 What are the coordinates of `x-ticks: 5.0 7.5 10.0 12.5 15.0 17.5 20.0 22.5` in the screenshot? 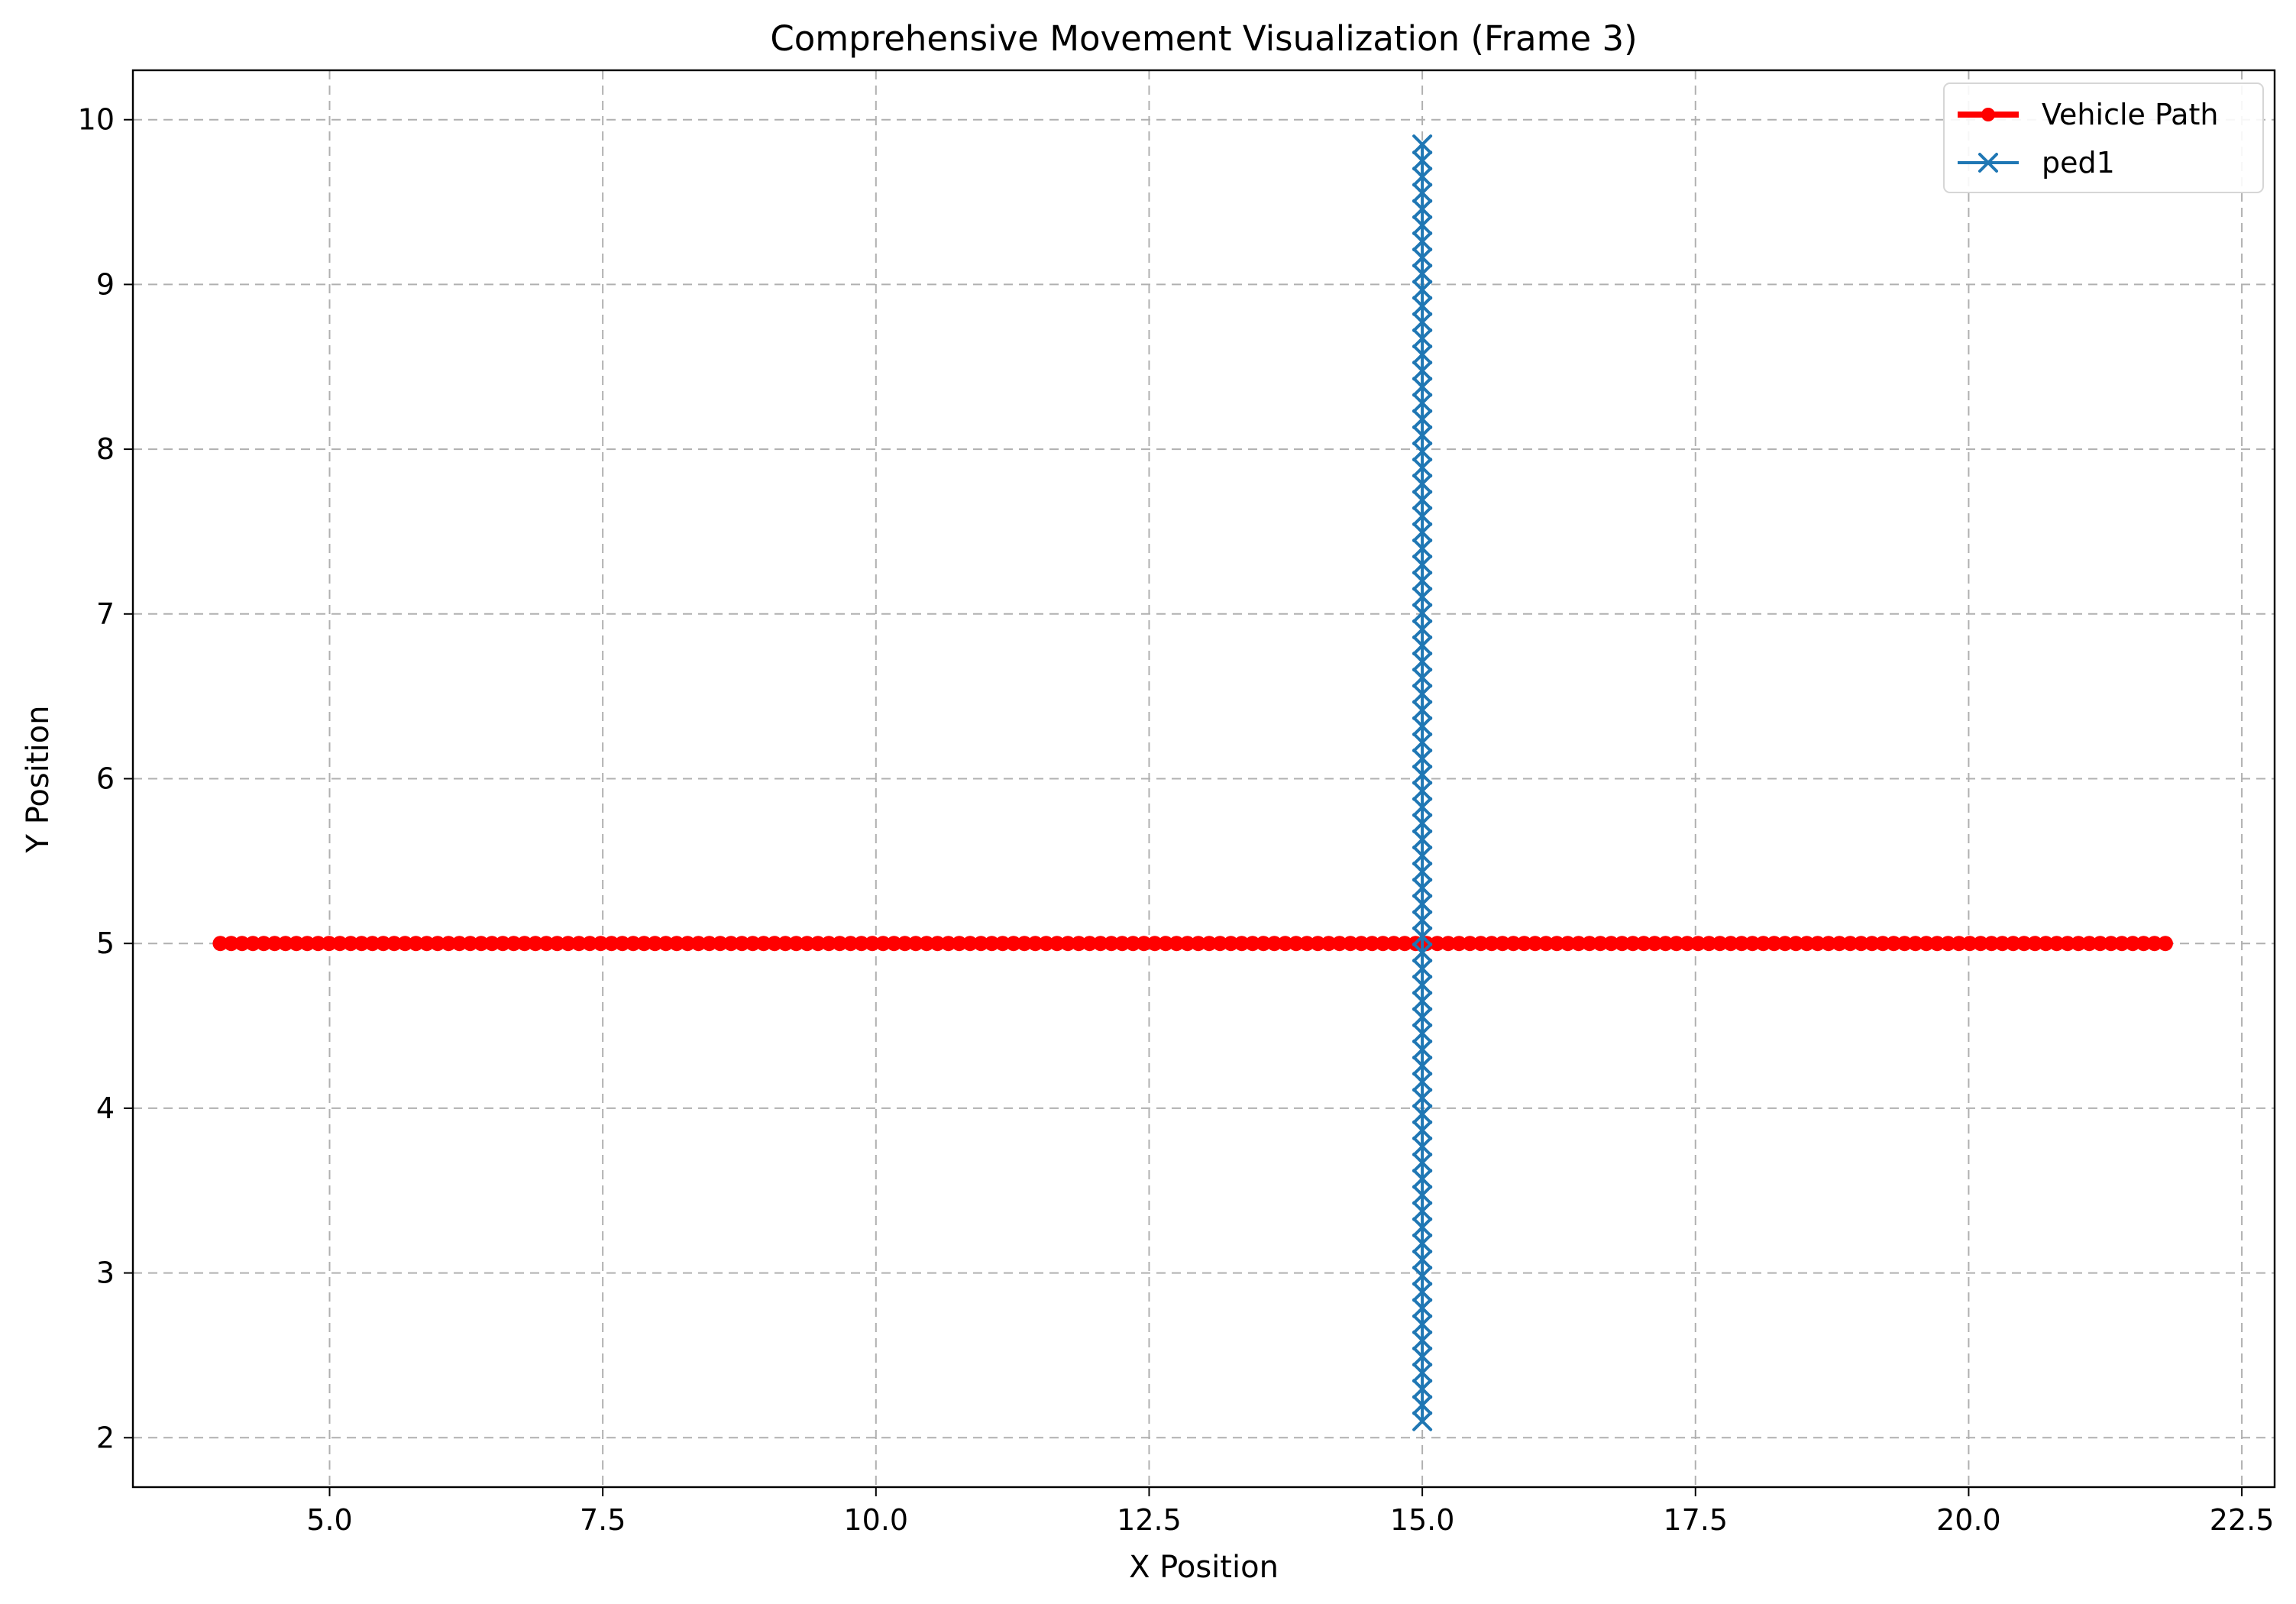 It's located at (1290, 1512).